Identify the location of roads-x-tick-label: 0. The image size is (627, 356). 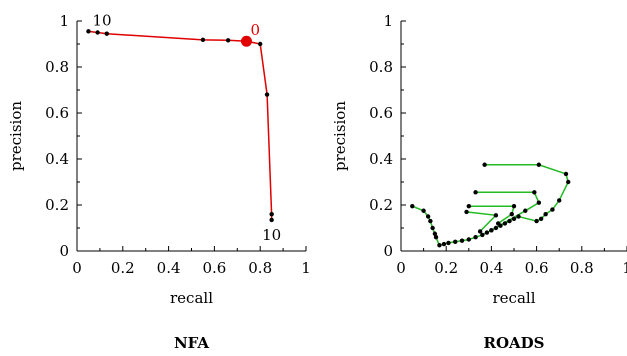
(401, 268).